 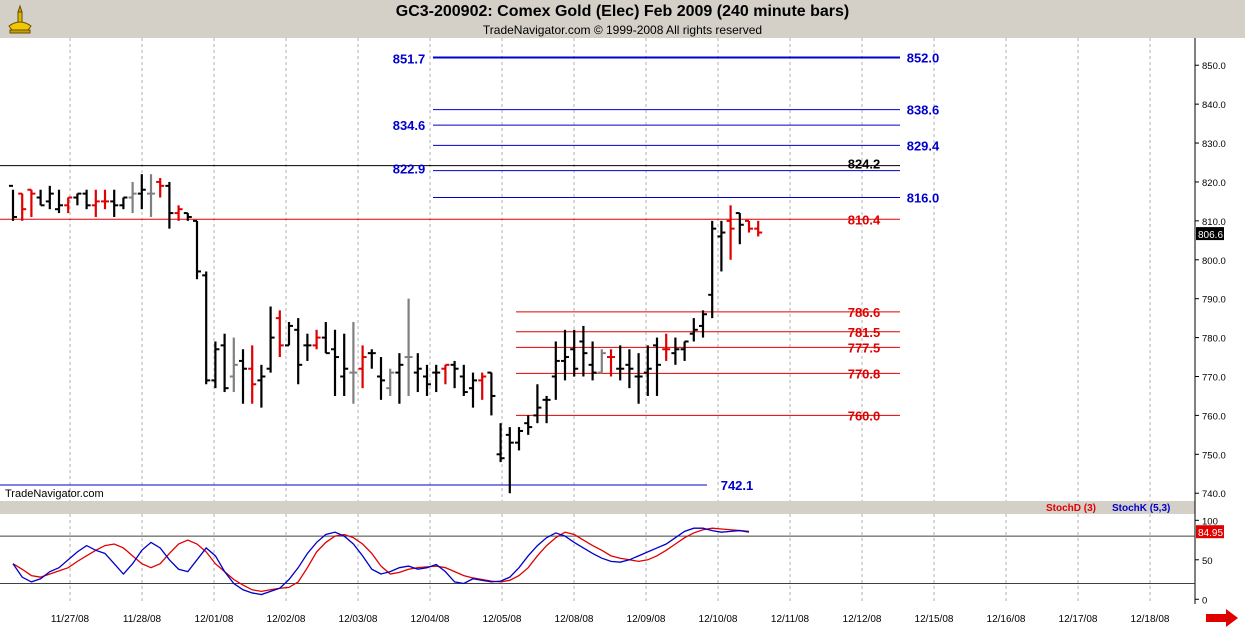 I want to click on price-axis, so click(x=1220, y=321).